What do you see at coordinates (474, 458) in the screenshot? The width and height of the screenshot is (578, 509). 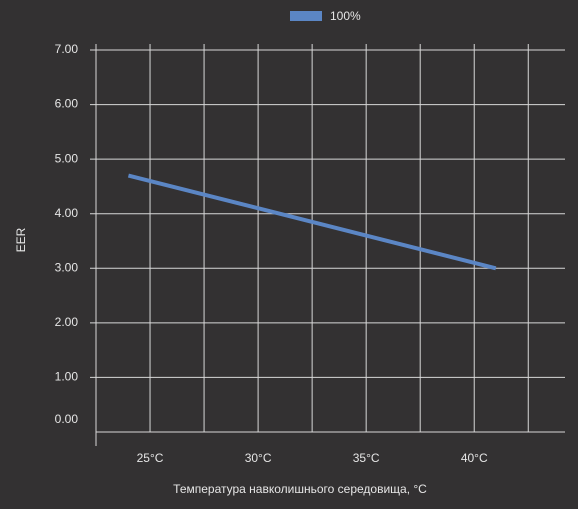 I see `x-tick-label: 40°C` at bounding box center [474, 458].